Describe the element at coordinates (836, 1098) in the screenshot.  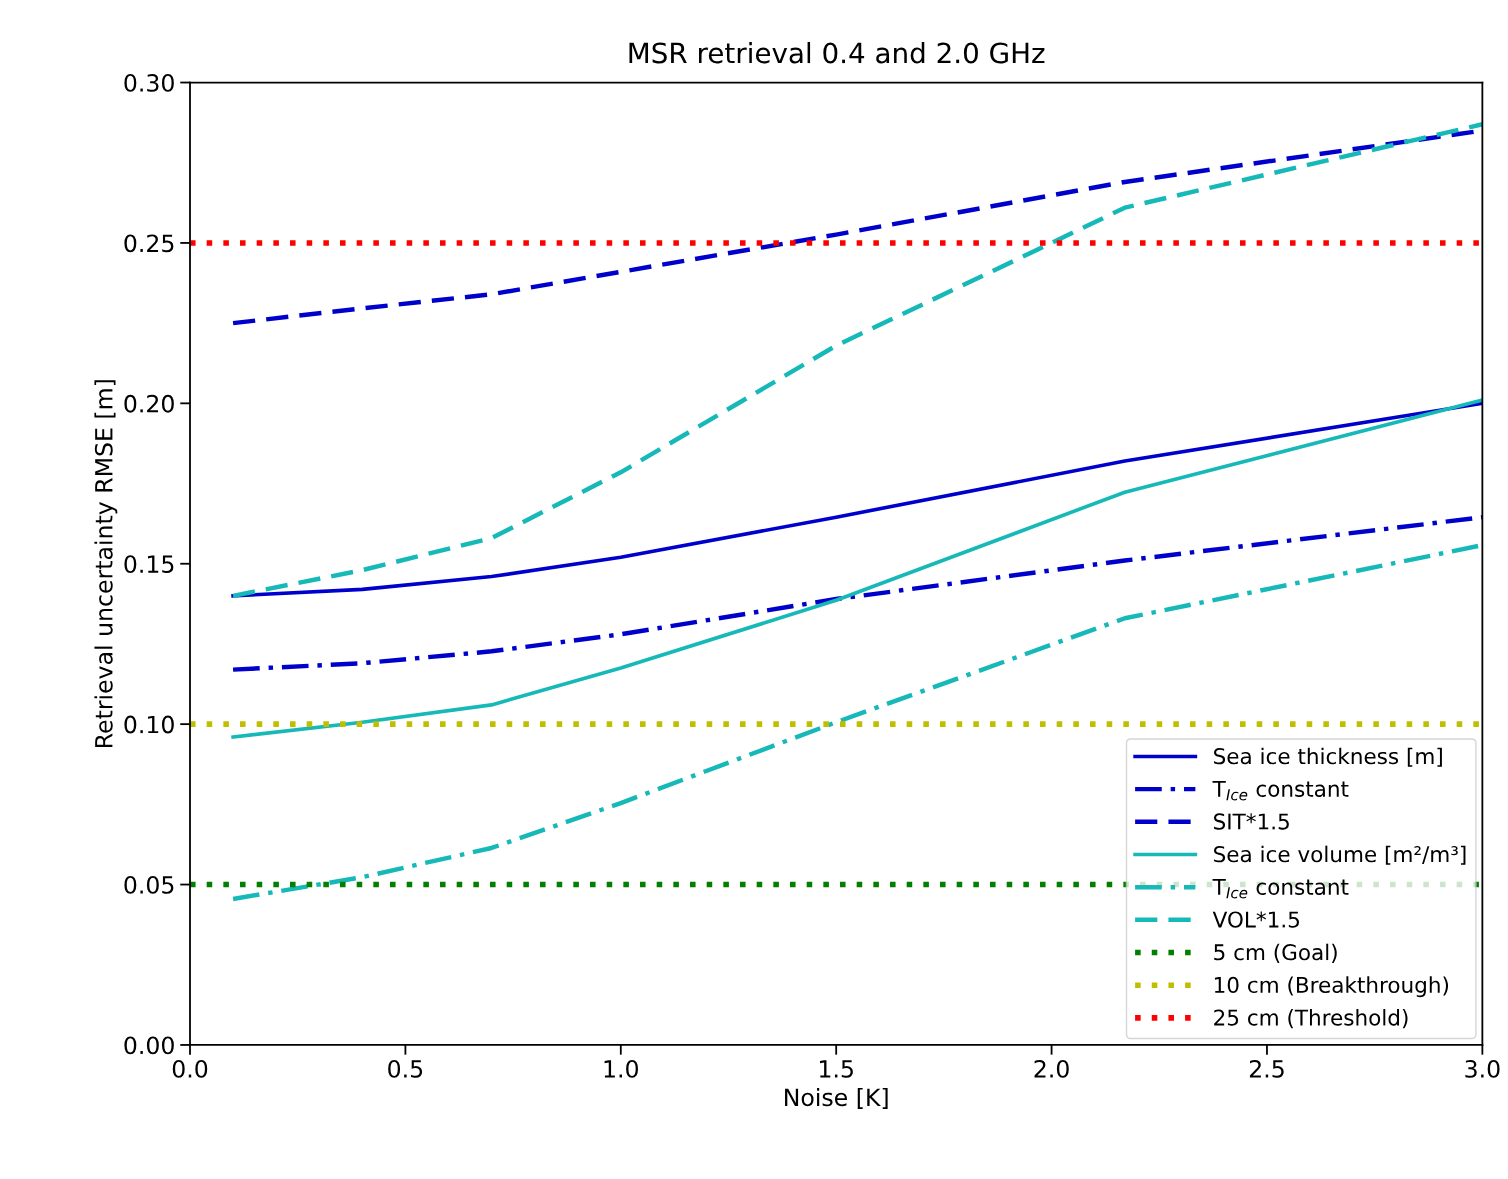
I see `x-axis-title: Noise [K]` at that location.